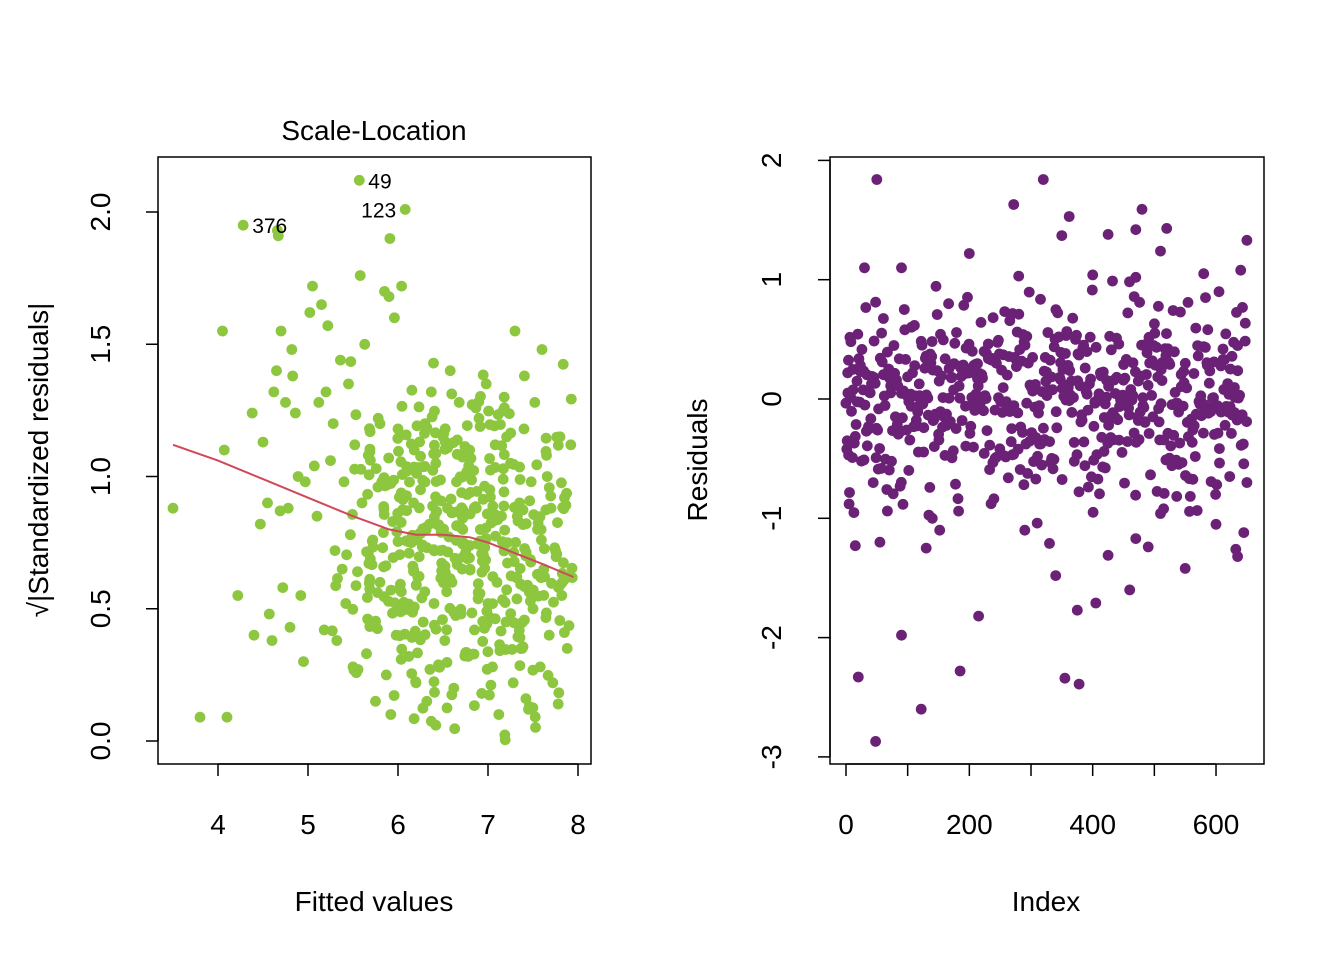 The height and width of the screenshot is (965, 1344). I want to click on x-tick-label: 5, so click(308, 824).